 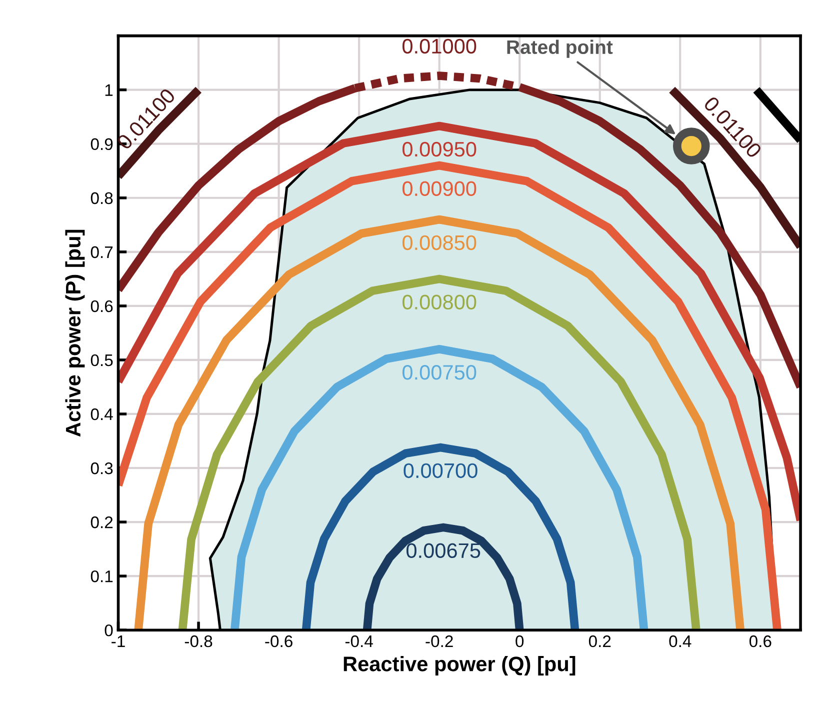 What do you see at coordinates (101, 414) in the screenshot?
I see `y-tick-label: 0.4` at bounding box center [101, 414].